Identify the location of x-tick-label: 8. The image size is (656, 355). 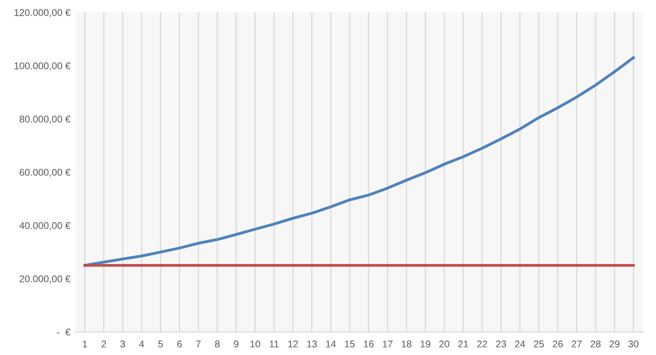
(217, 344).